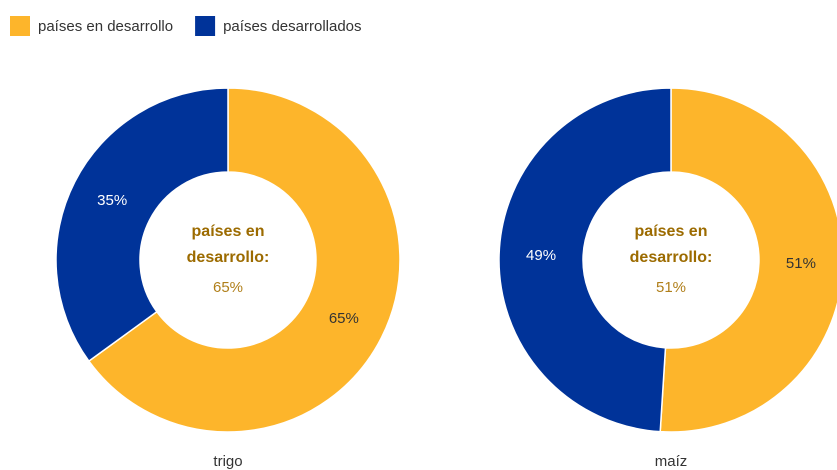  What do you see at coordinates (344, 318) in the screenshot?
I see `value-label: 65%` at bounding box center [344, 318].